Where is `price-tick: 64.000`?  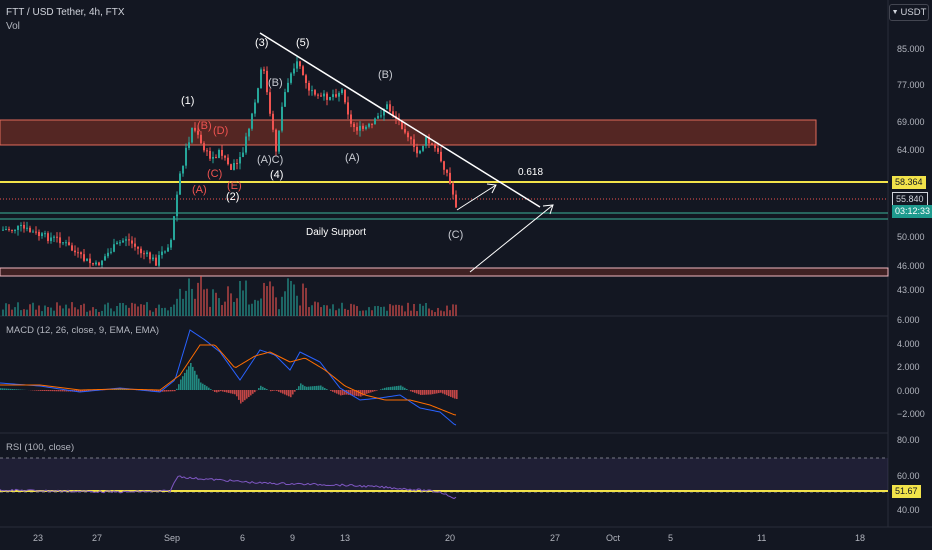
price-tick: 64.000 is located at coordinates (911, 150).